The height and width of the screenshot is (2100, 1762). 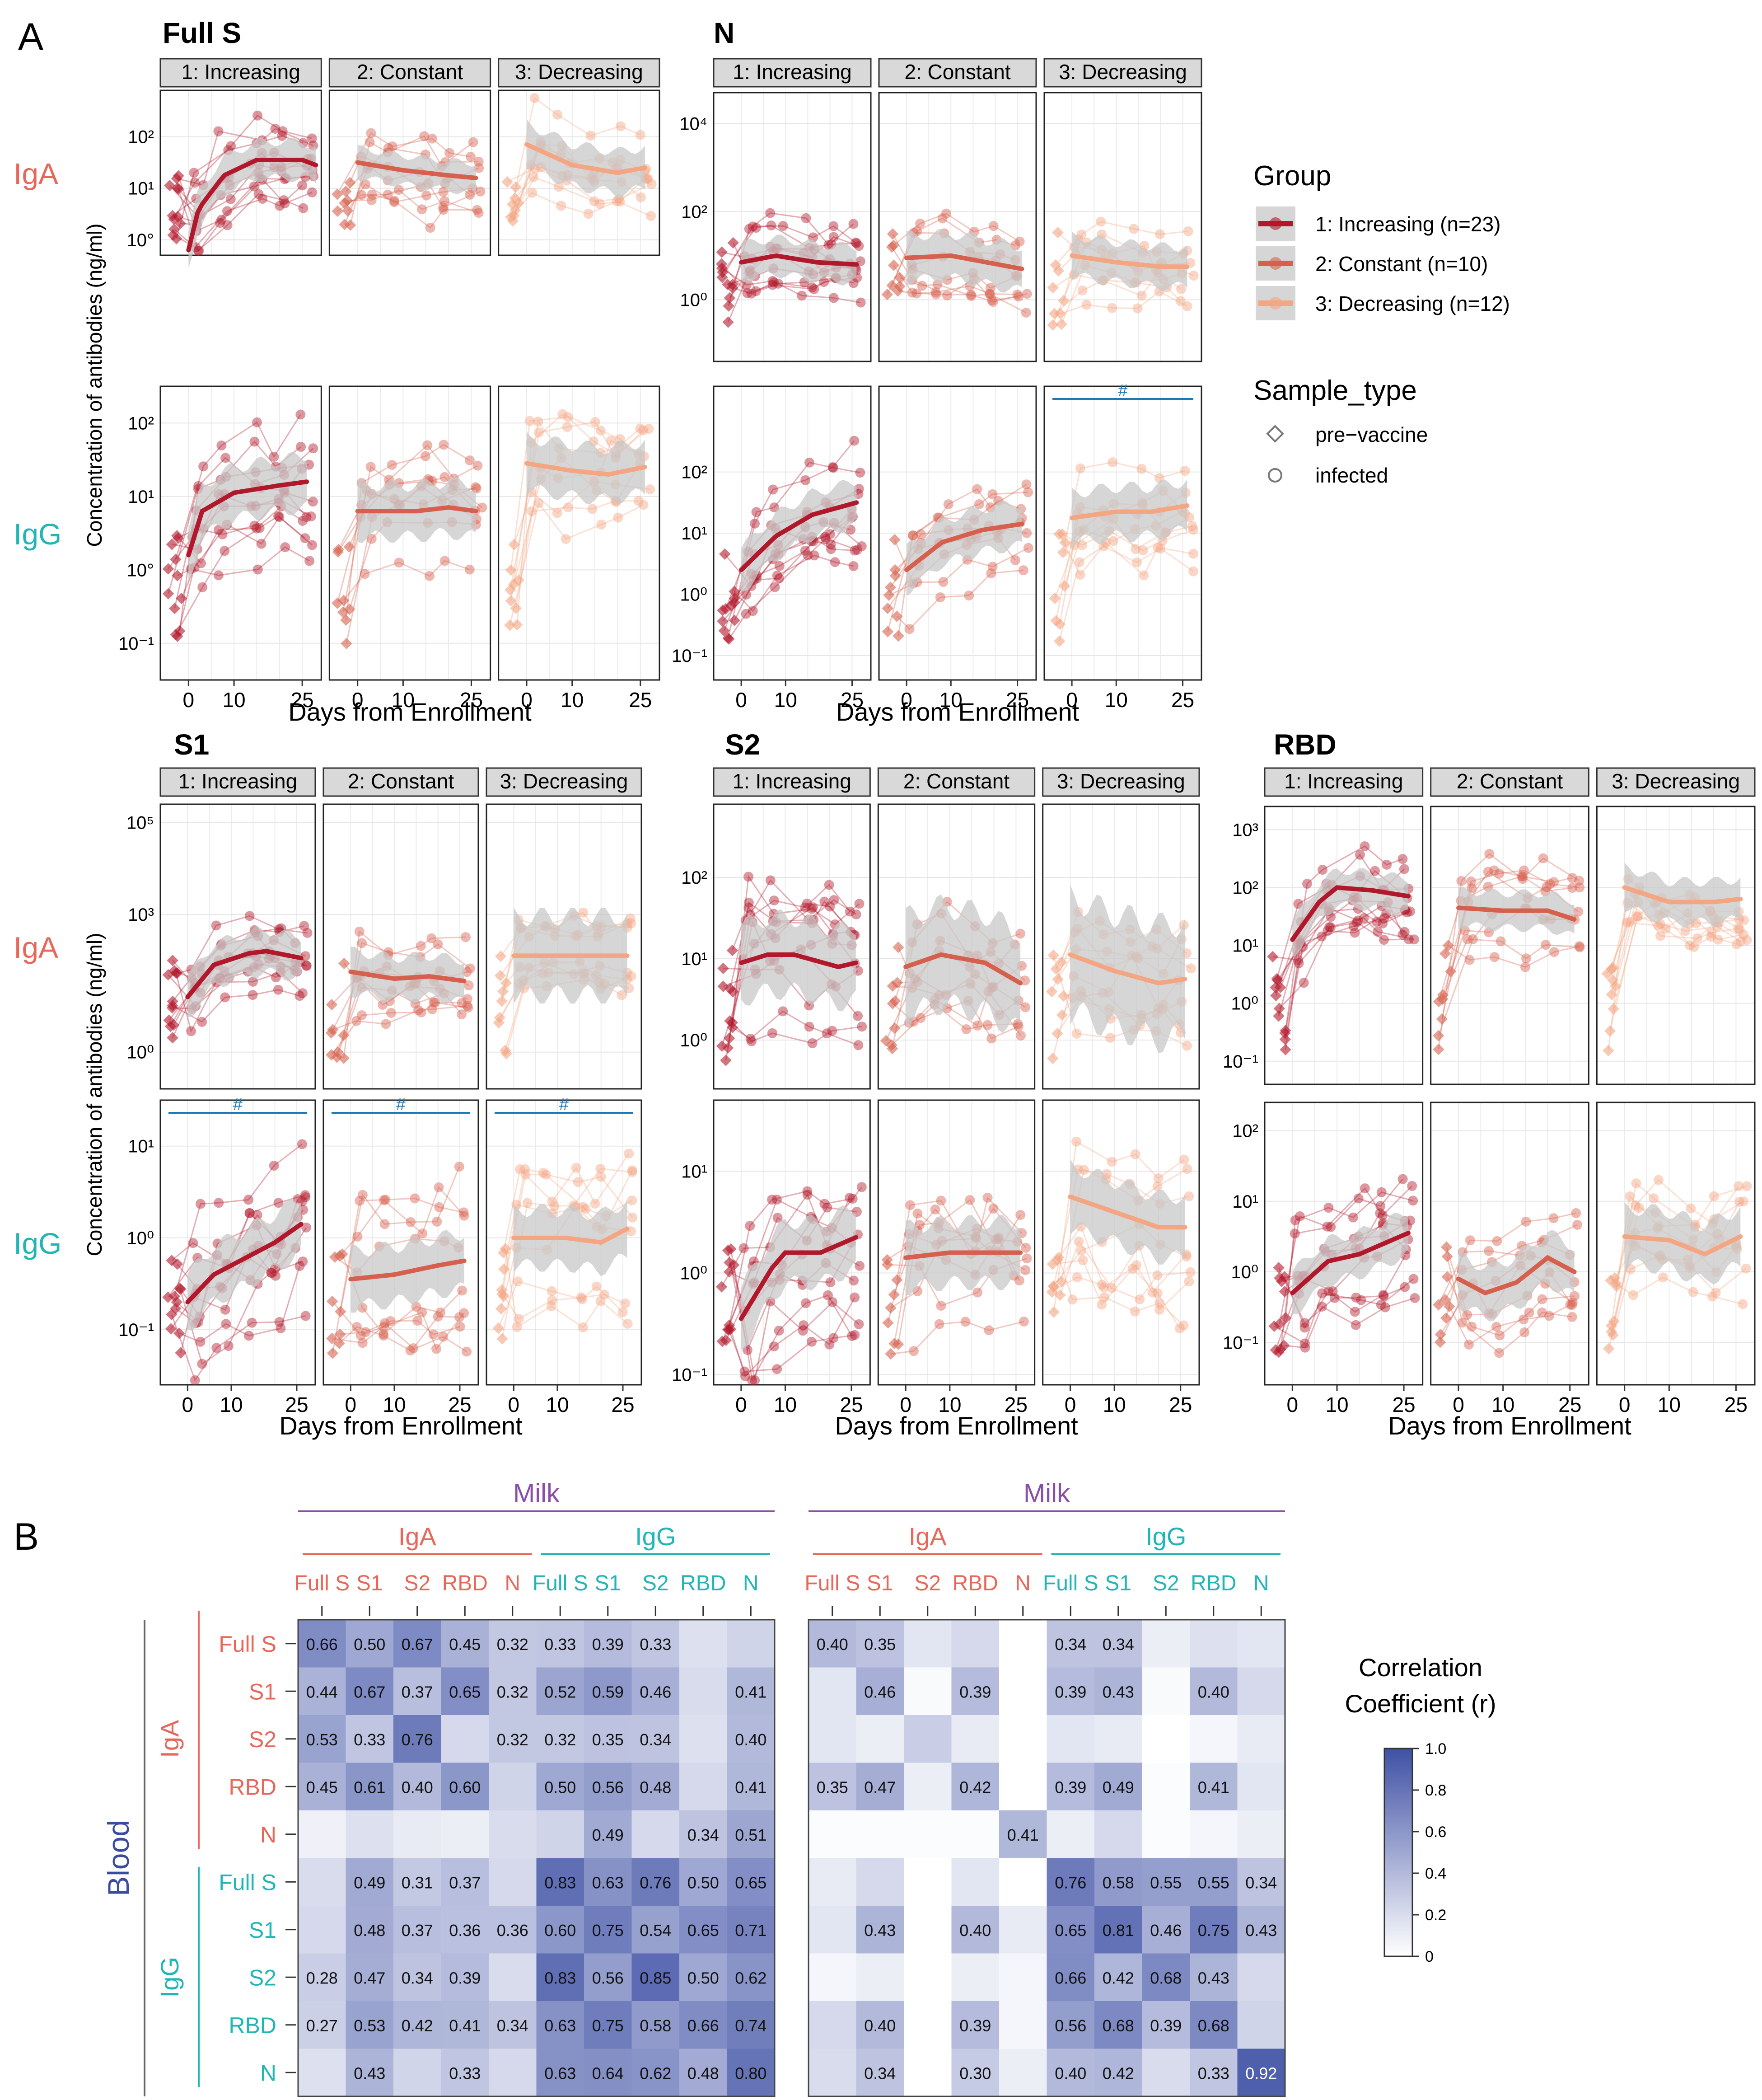 I want to click on y-tick-label: 10°, so click(x=140, y=570).